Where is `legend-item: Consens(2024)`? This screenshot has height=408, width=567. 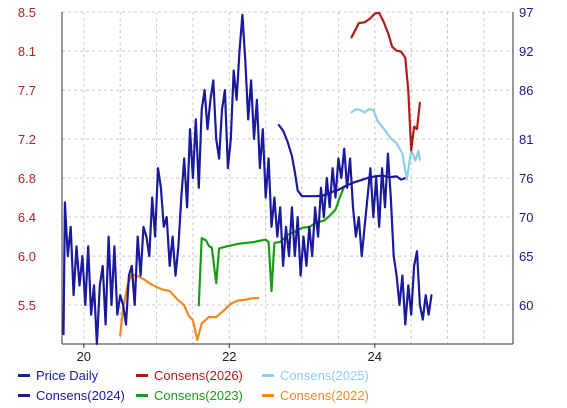 legend-item: Consens(2024) is located at coordinates (71, 395).